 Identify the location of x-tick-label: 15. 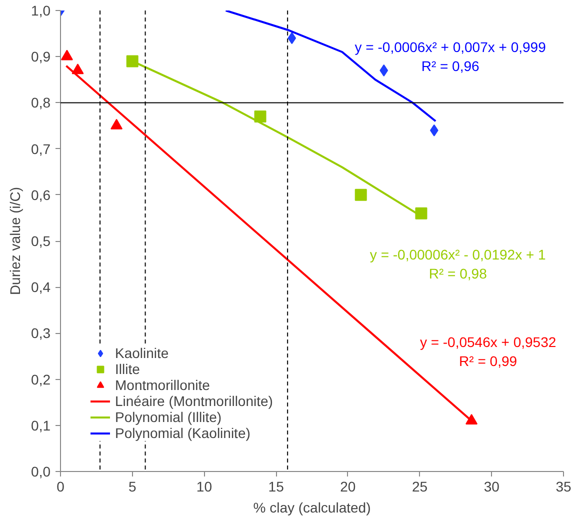
(276, 486).